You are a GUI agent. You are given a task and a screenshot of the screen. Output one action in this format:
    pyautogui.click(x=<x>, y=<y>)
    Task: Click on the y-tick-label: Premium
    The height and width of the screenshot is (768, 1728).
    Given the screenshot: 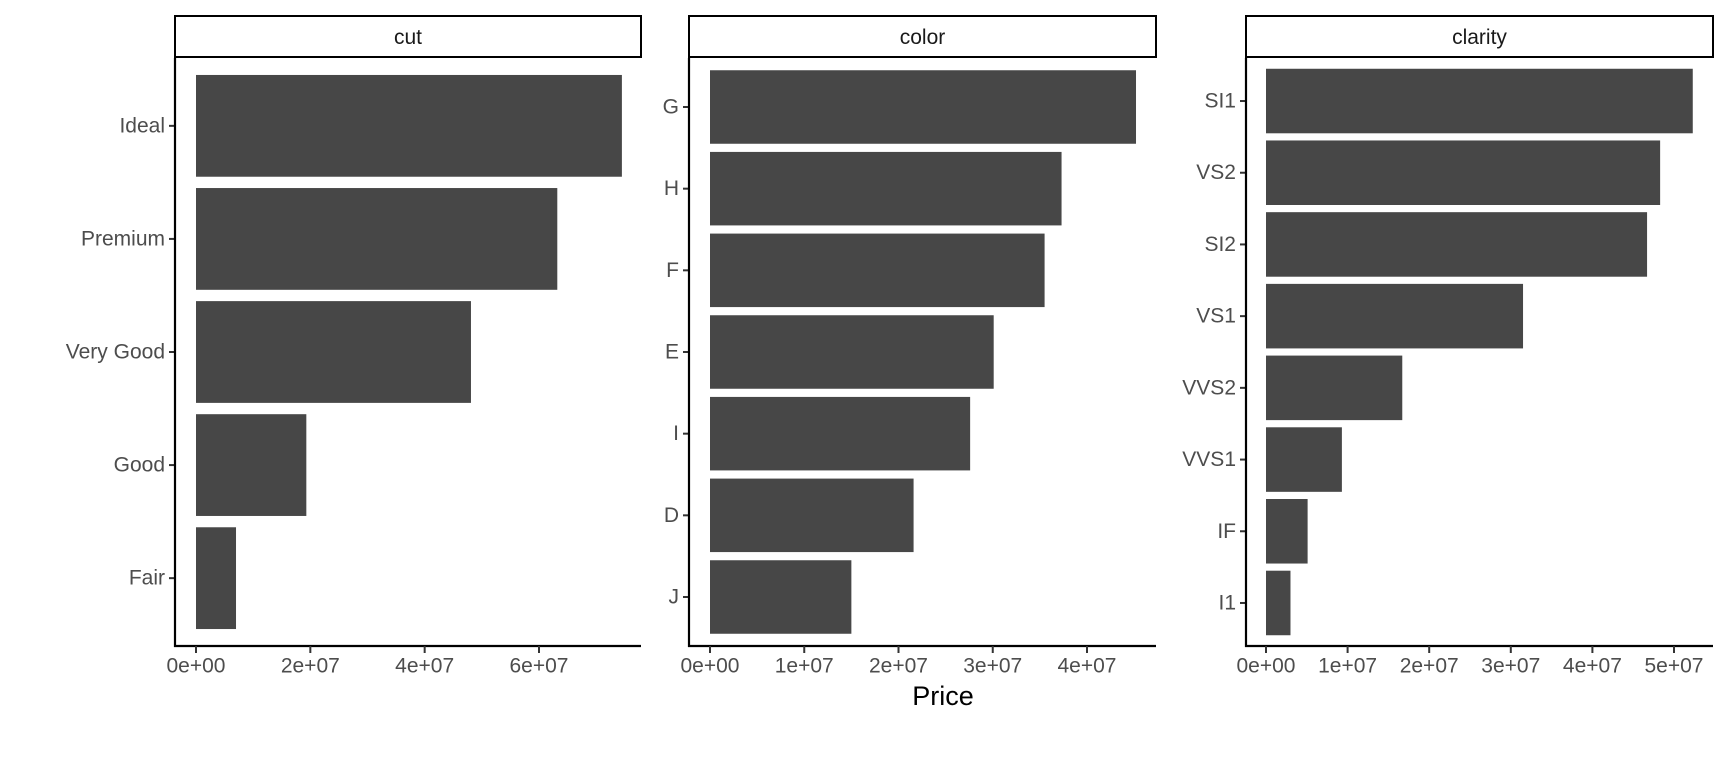 What is the action you would take?
    pyautogui.click(x=123, y=238)
    